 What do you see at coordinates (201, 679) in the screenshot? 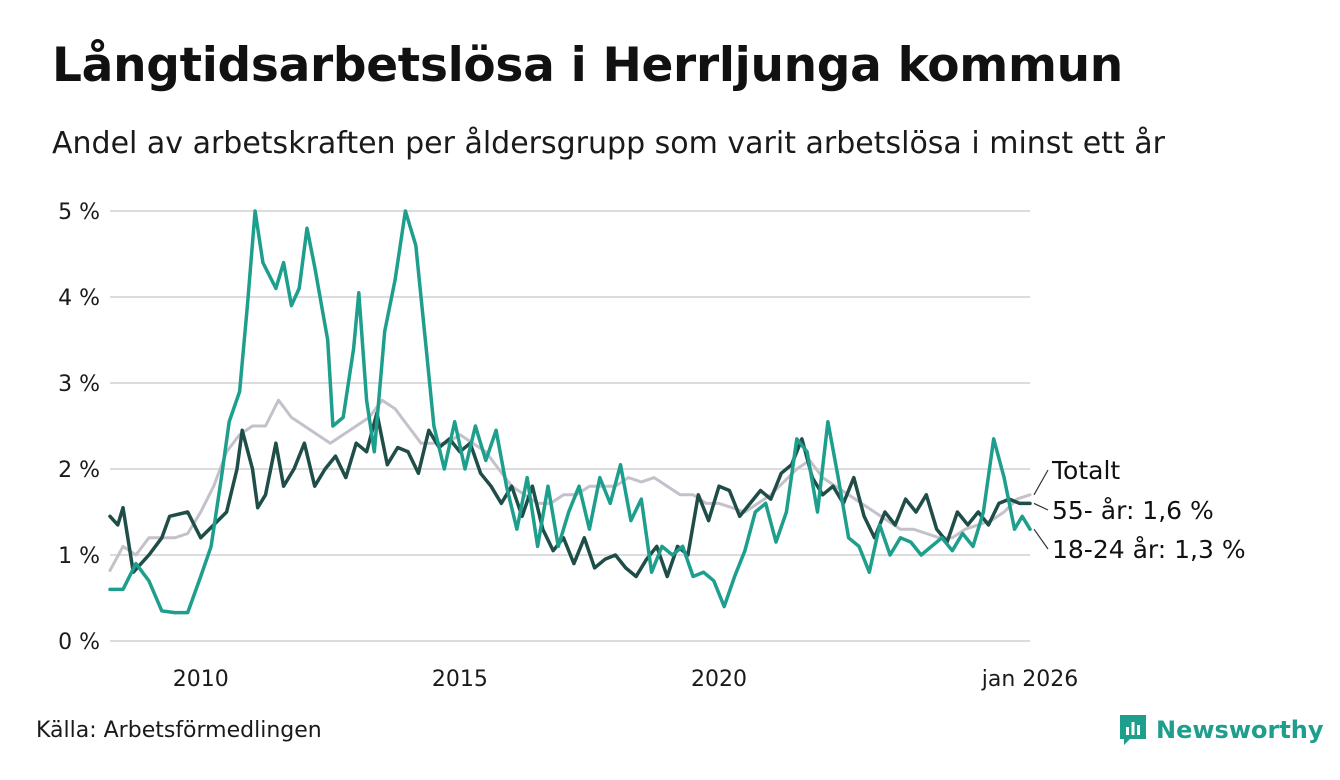
I see `x-tick-label: 2010` at bounding box center [201, 679].